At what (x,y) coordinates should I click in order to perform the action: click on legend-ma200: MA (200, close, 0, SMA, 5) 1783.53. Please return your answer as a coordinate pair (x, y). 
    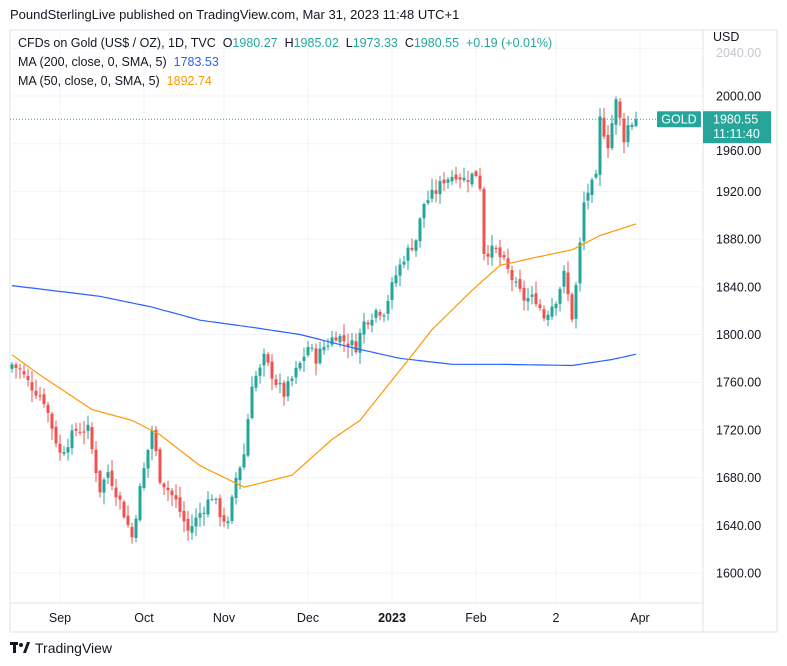
    Looking at the image, I should click on (118, 62).